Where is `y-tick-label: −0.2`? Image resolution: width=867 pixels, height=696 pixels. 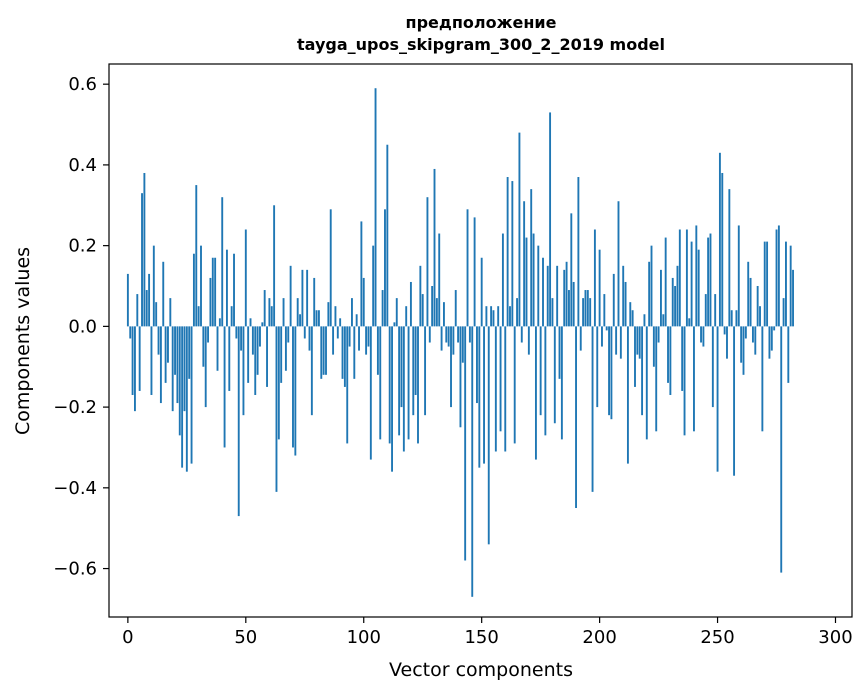
y-tick-label: −0.2 is located at coordinates (75, 407).